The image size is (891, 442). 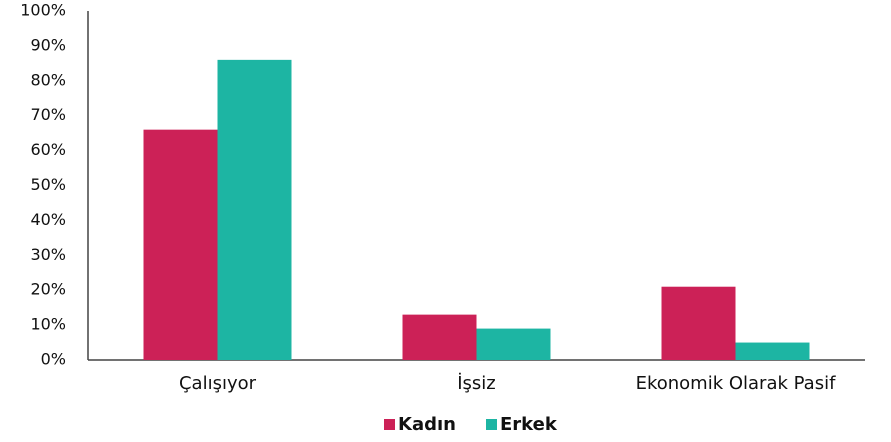 What do you see at coordinates (48, 254) in the screenshot?
I see `y-tick-label: 30%` at bounding box center [48, 254].